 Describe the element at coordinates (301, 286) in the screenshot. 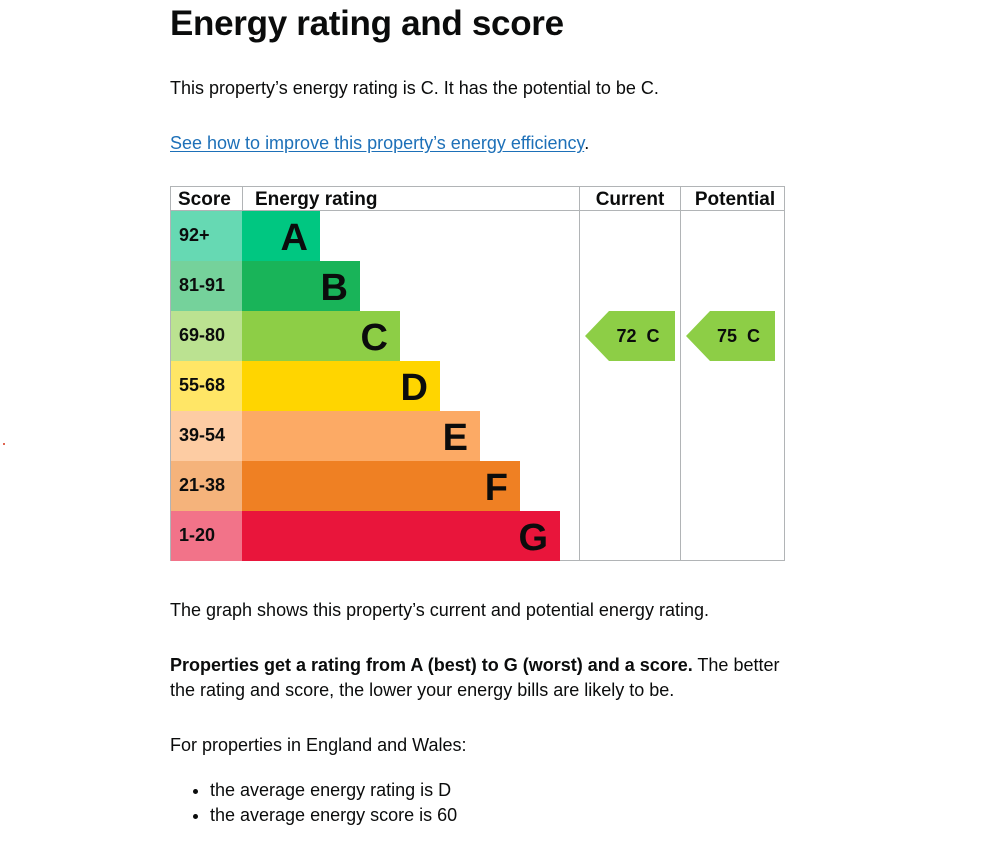

I see `rating-bar-b` at that location.